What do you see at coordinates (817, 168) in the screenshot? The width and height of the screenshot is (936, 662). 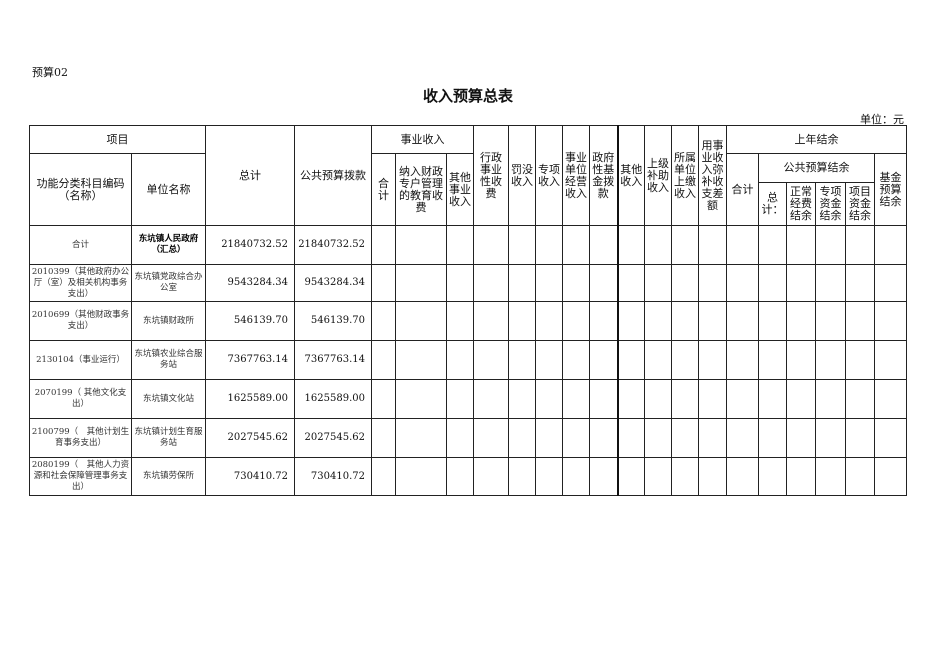 I see `header-ly-public: 公共预算结余` at bounding box center [817, 168].